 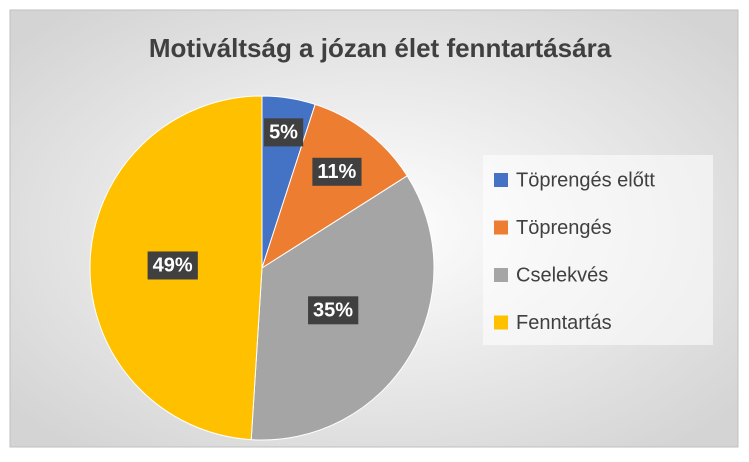 What do you see at coordinates (562, 275) in the screenshot?
I see `legend-label: Cselekvés` at bounding box center [562, 275].